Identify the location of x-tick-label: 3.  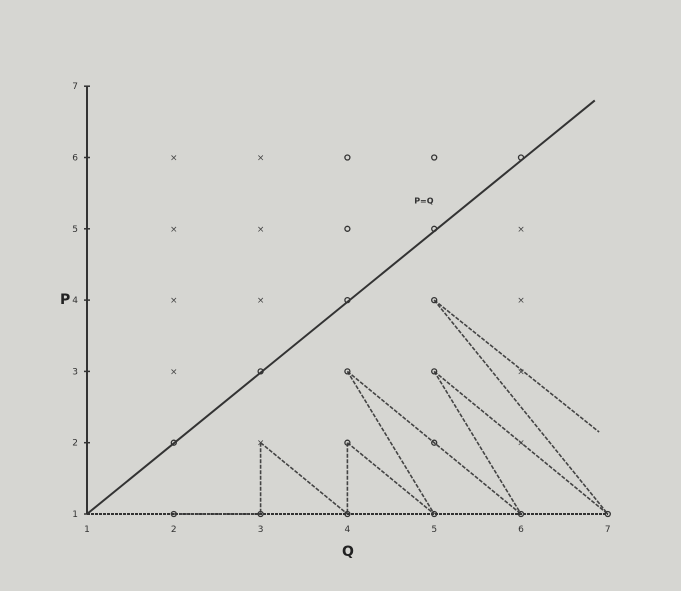
(261, 530).